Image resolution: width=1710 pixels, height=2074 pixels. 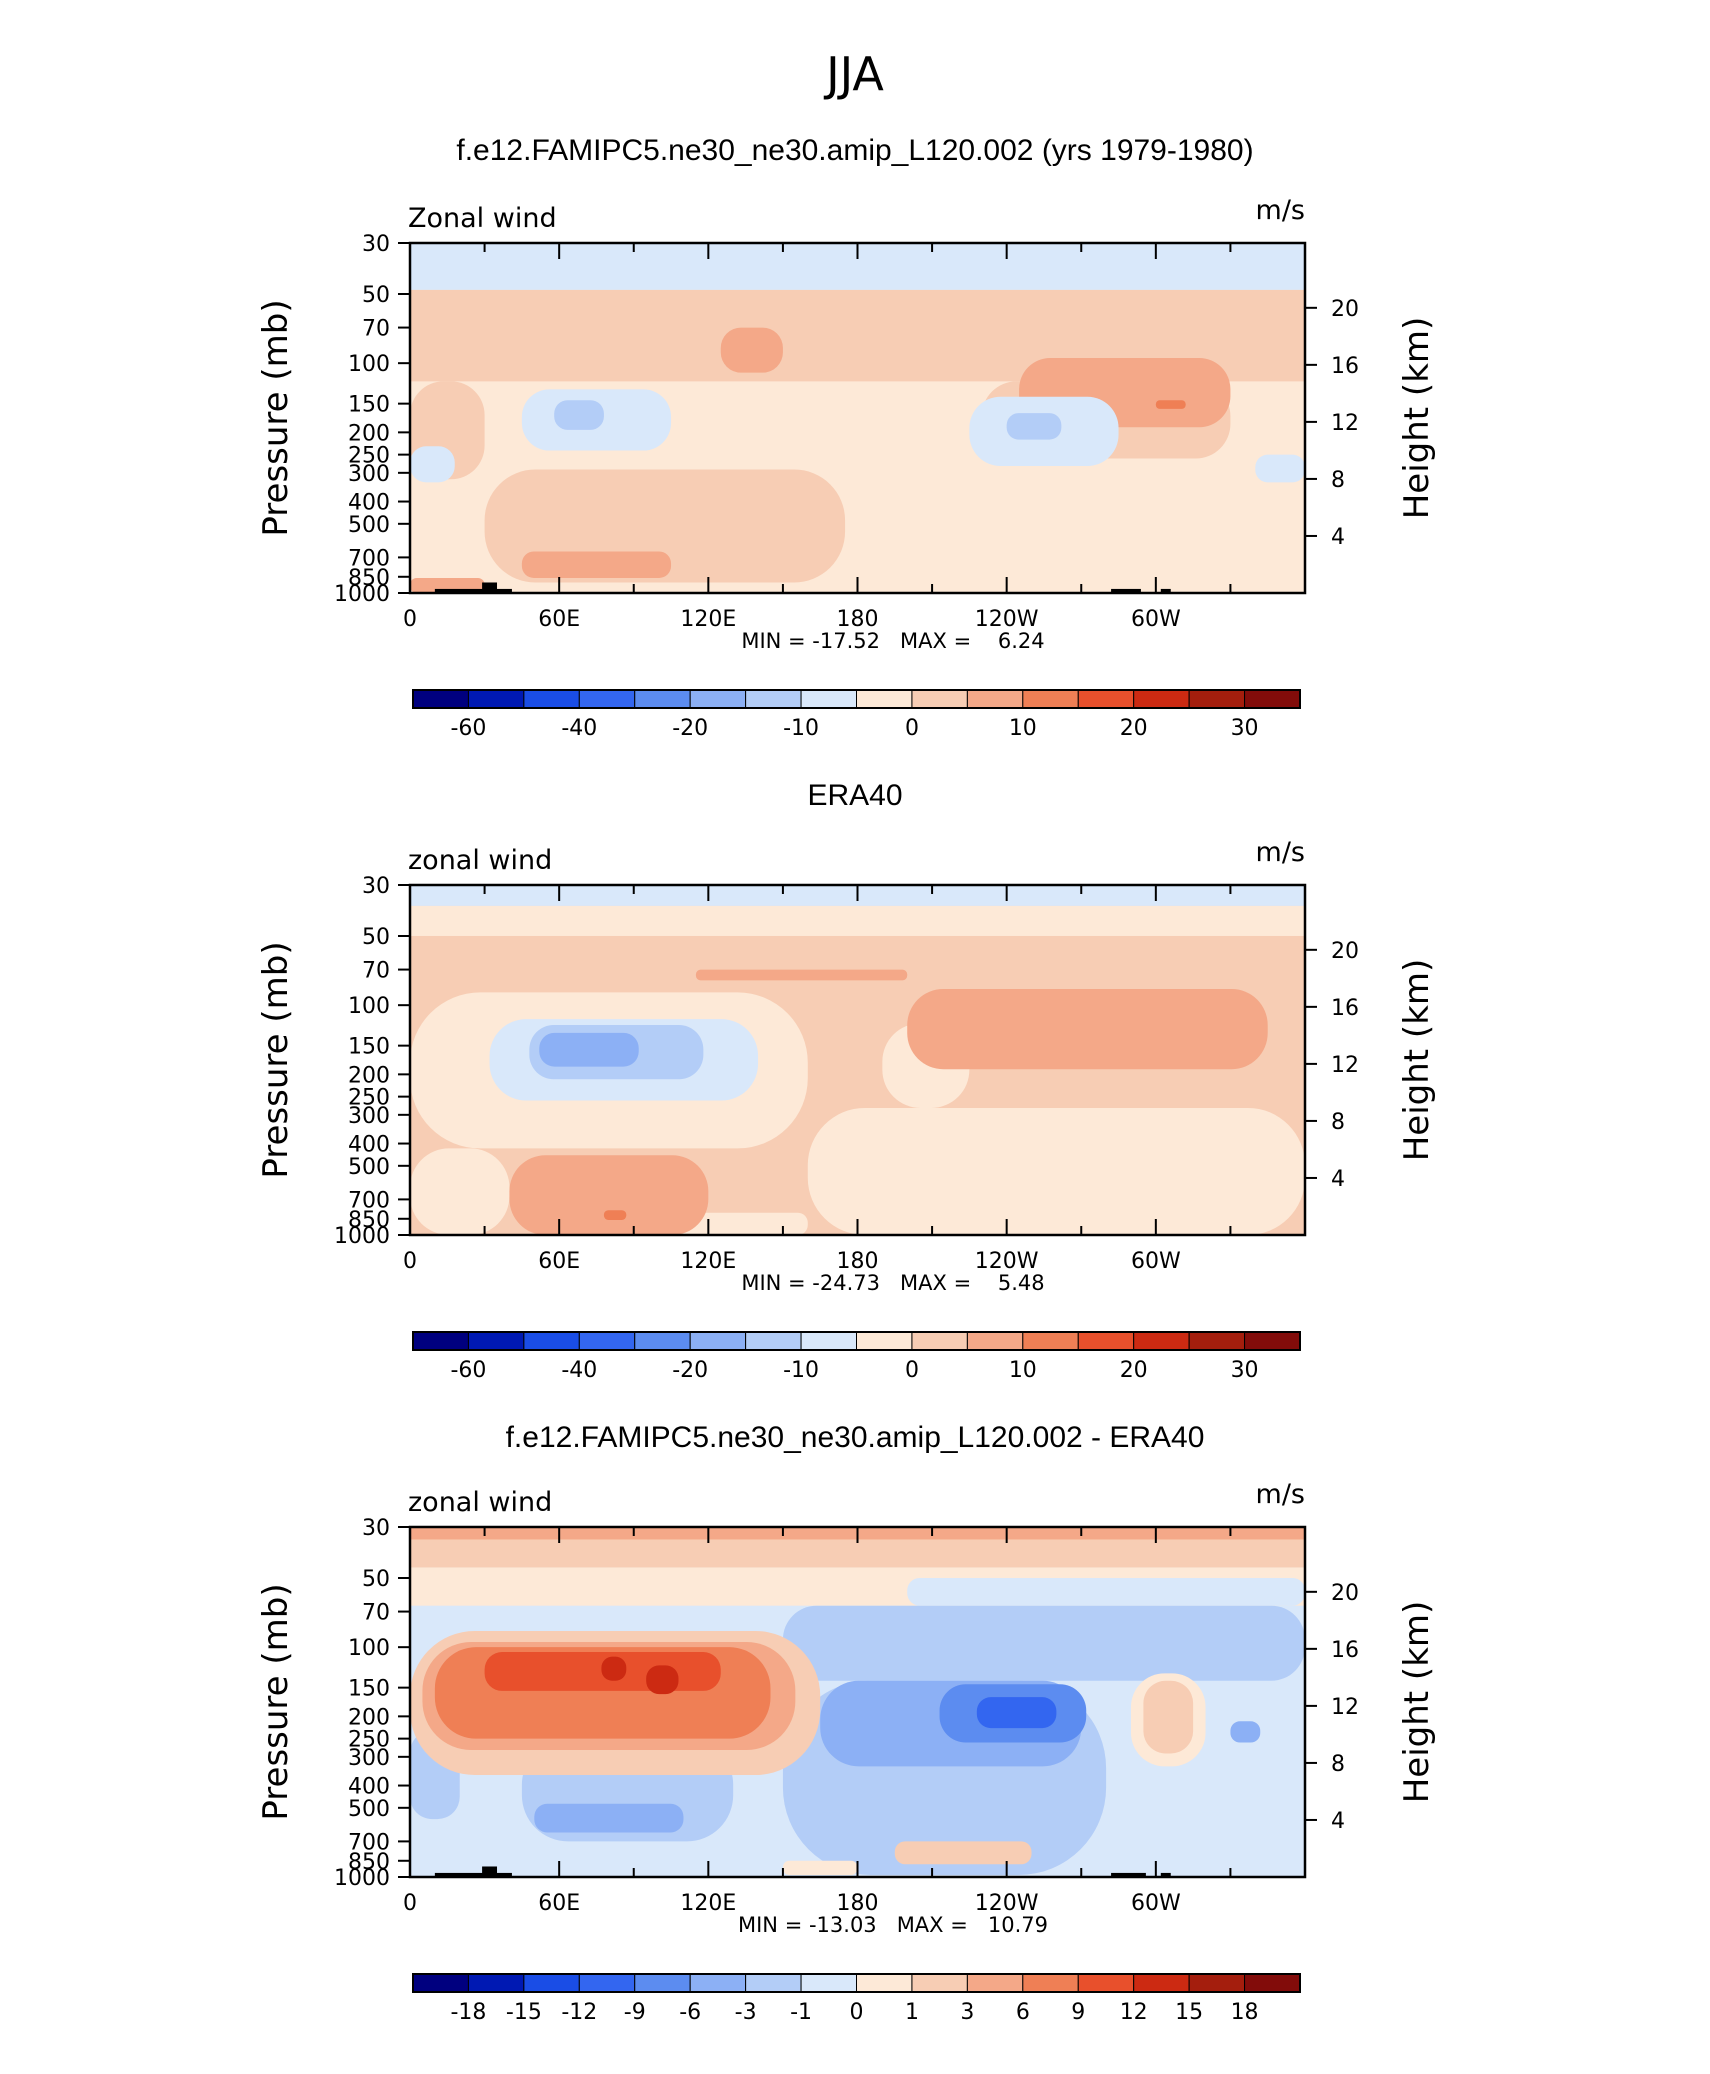 What do you see at coordinates (369, 558) in the screenshot?
I see `y-tick-label: 700` at bounding box center [369, 558].